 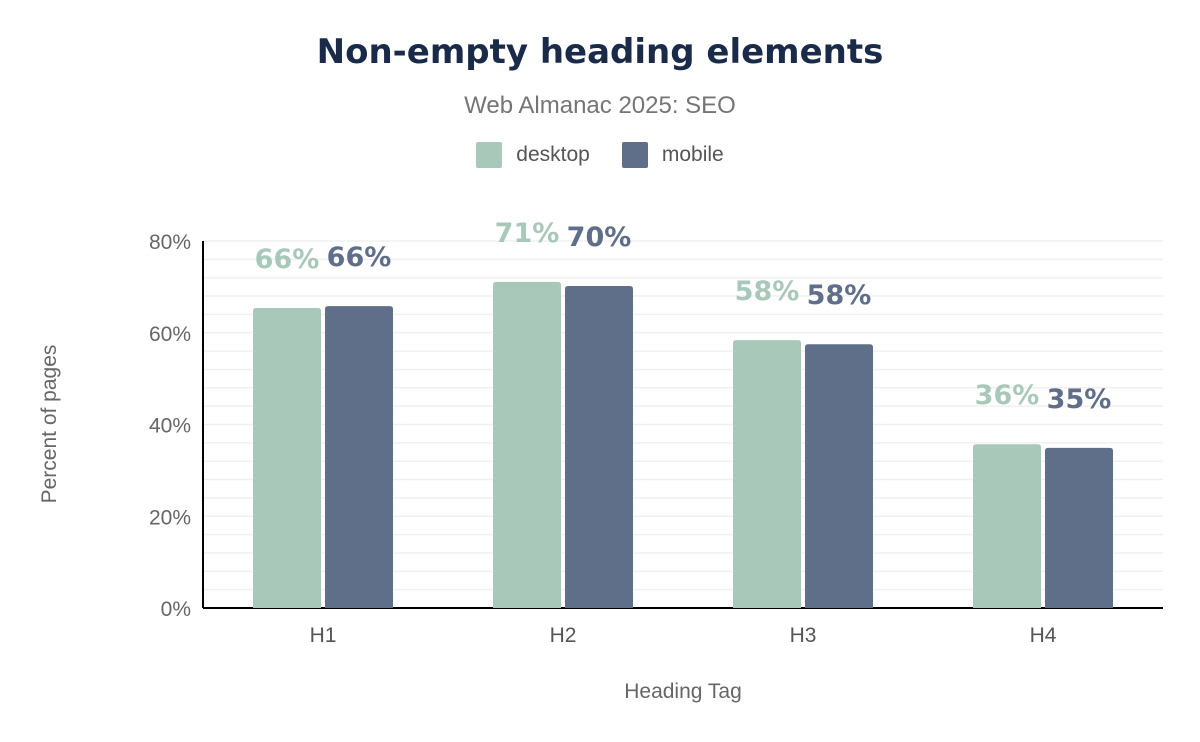 I want to click on legend-swatch-mobile, so click(x=634, y=155).